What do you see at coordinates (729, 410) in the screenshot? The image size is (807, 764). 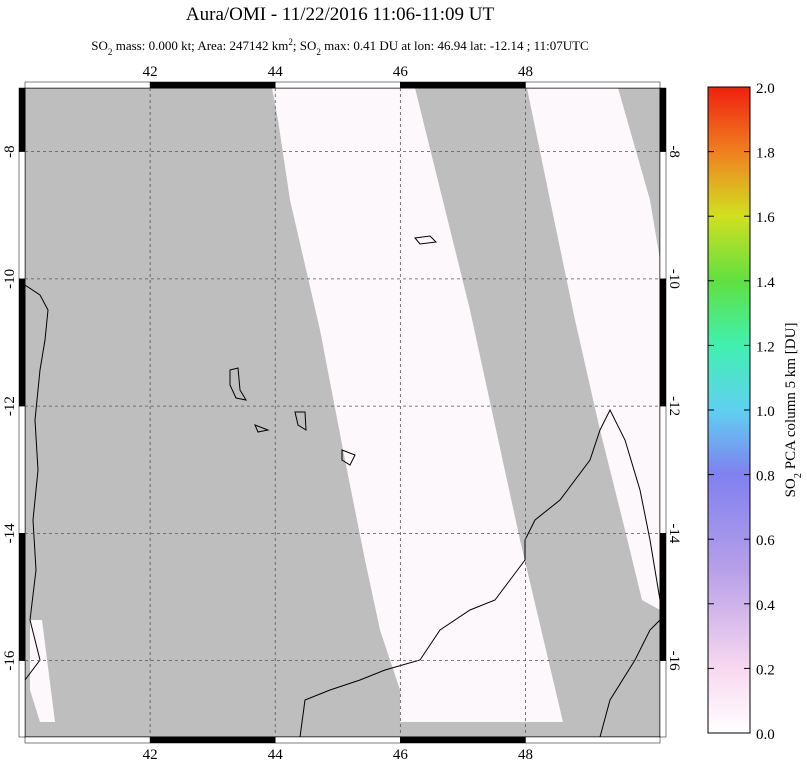 I see `colorbar` at bounding box center [729, 410].